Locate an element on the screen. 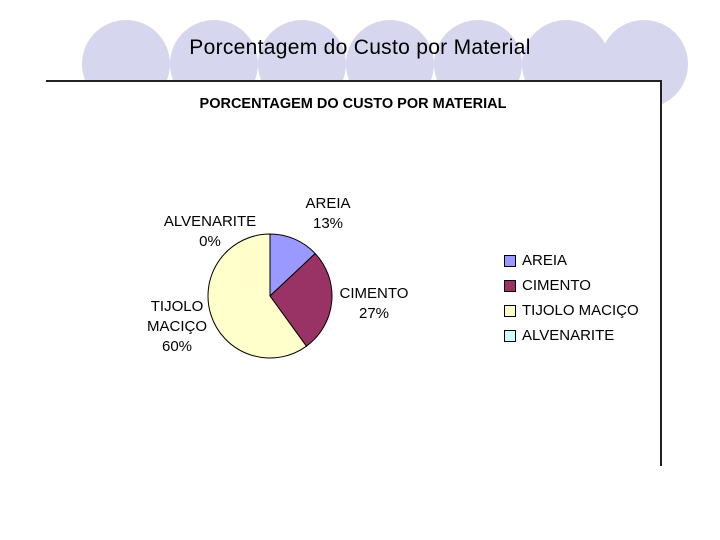 This screenshot has width=720, height=540. pie-label-line: 60% is located at coordinates (177, 346).